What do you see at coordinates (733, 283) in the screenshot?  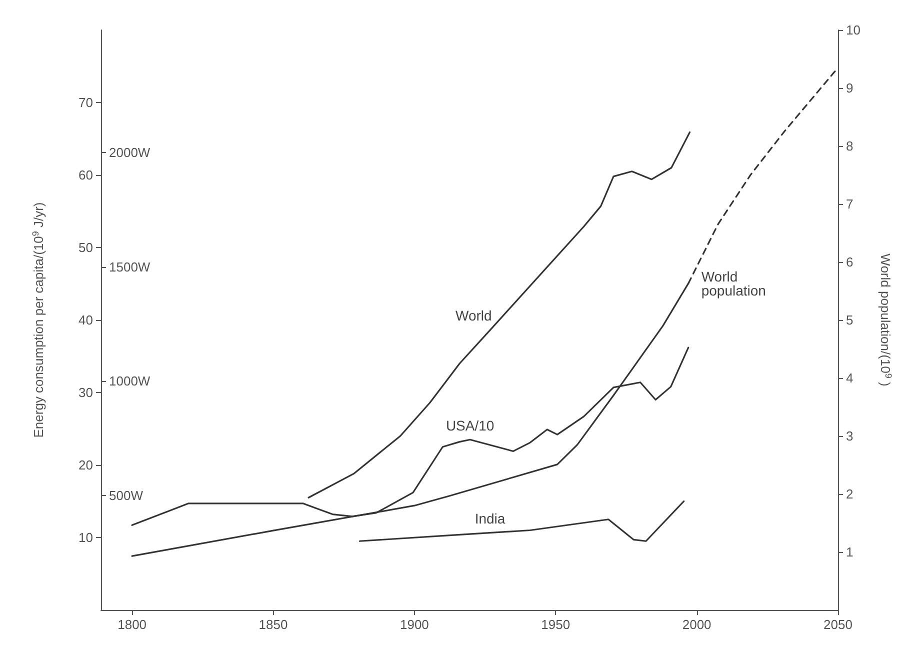 I see `series-label: World population` at bounding box center [733, 283].